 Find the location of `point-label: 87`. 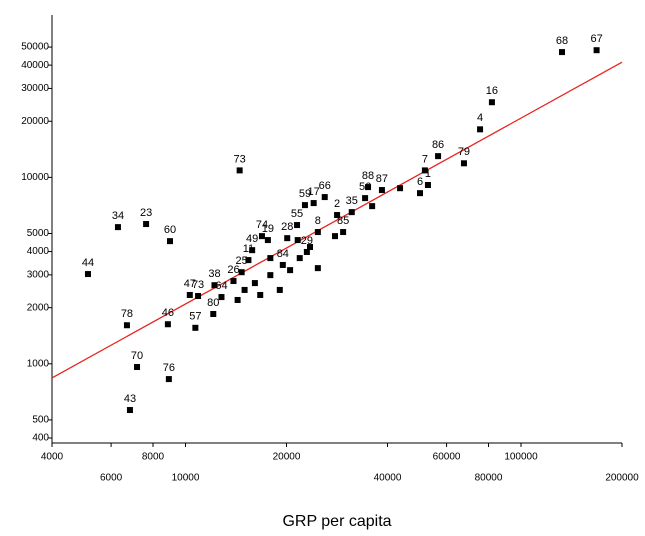

point-label: 87 is located at coordinates (382, 179).